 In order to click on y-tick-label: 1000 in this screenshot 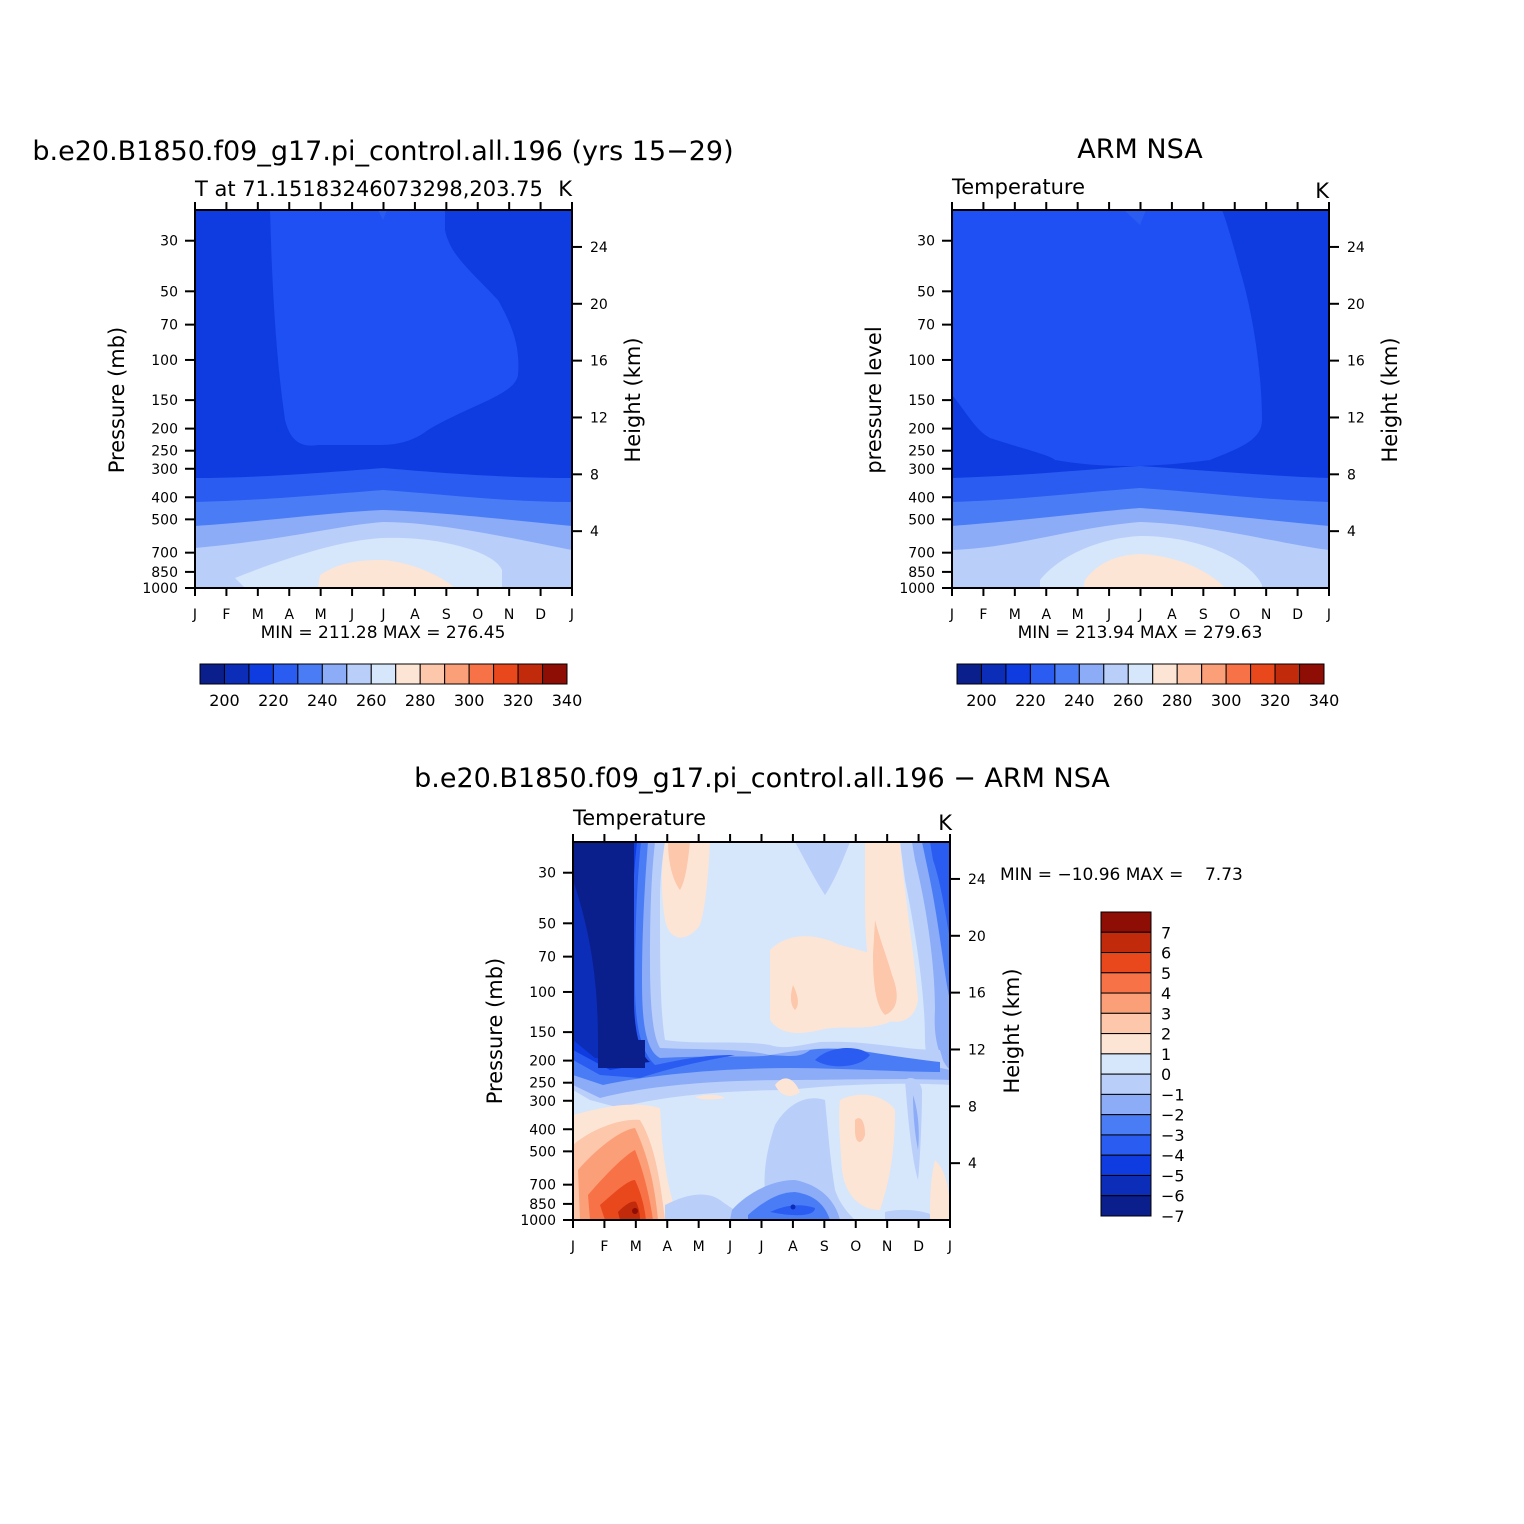, I will do `click(160, 589)`.